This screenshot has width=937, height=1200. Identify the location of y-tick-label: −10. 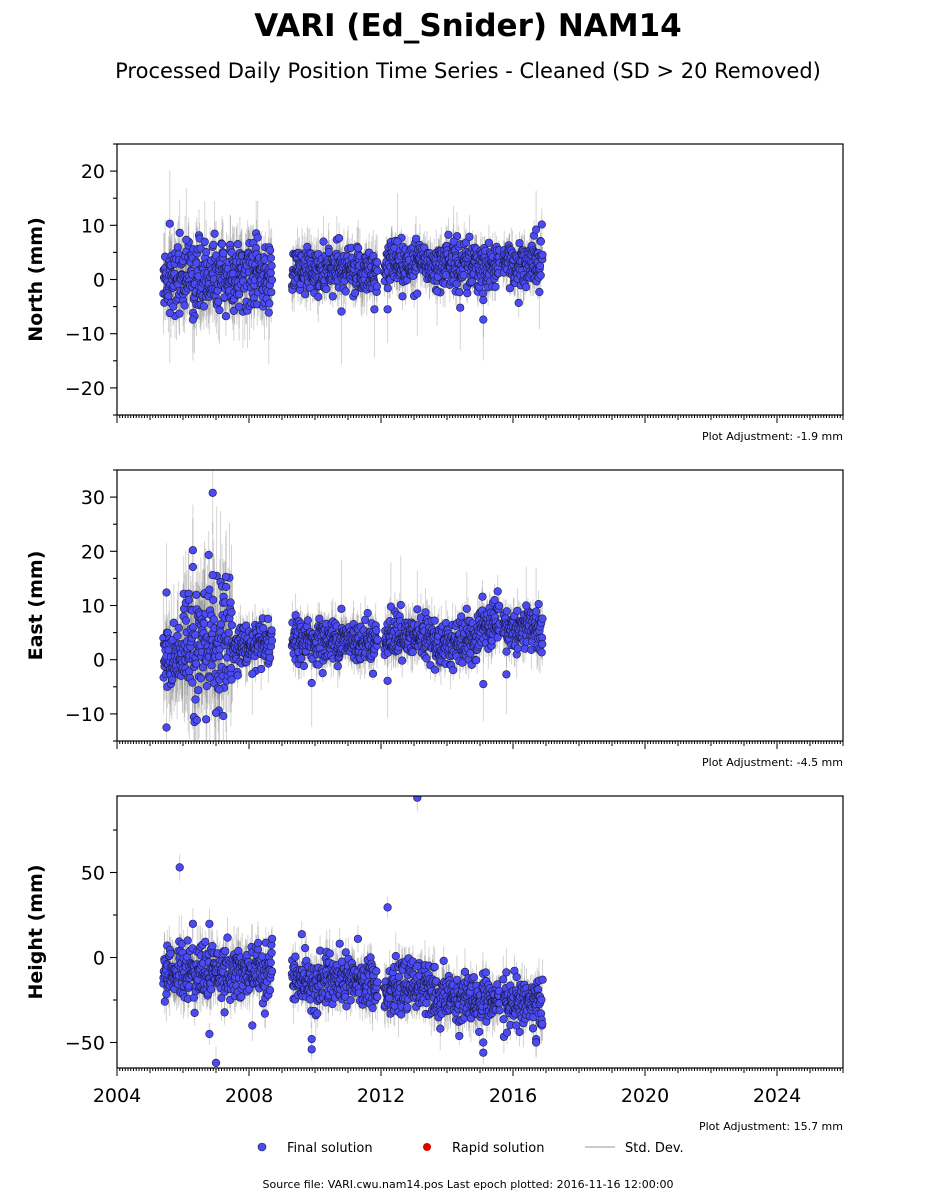
(85, 335).